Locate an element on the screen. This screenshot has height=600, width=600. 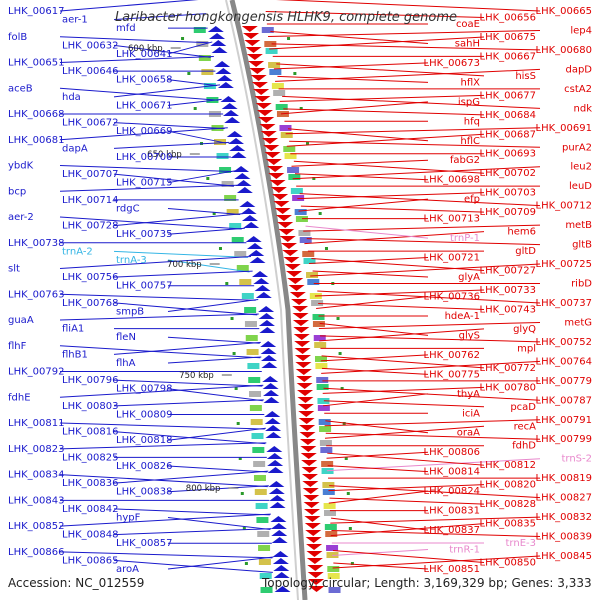
gene-label-right: LHK_00787 is located at coordinates (564, 400).